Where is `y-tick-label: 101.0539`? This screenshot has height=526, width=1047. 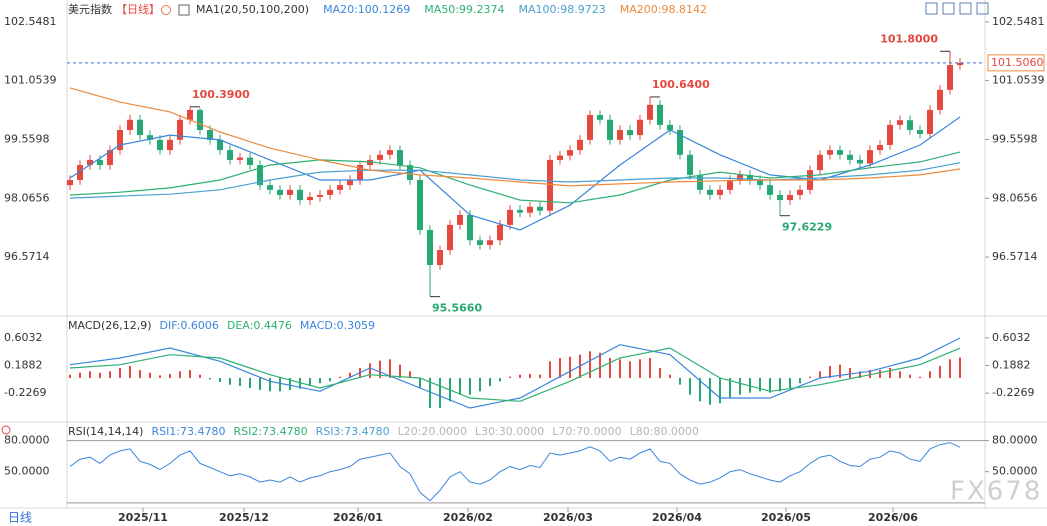
y-tick-label: 101.0539 is located at coordinates (30, 80).